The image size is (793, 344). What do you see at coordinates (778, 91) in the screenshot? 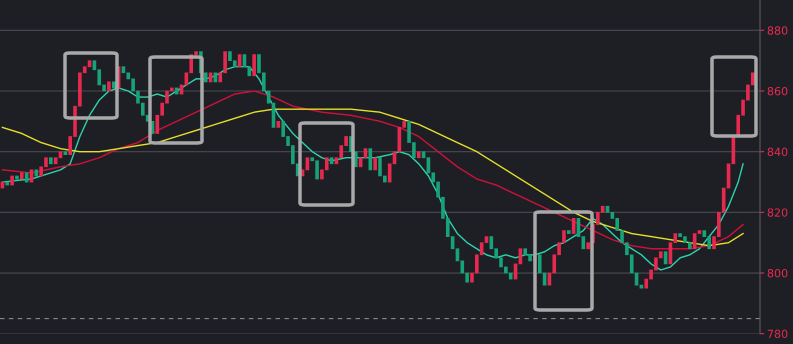
I see `y-tick-label: 860` at bounding box center [778, 91].